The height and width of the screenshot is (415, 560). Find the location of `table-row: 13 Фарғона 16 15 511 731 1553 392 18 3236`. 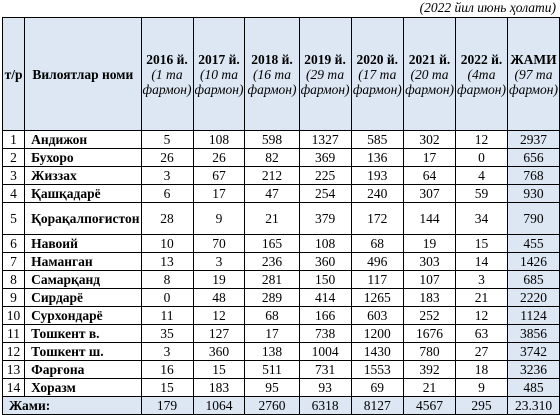

table-row: 13 Фарғона 16 15 511 731 1553 392 18 3236 is located at coordinates (280, 369).